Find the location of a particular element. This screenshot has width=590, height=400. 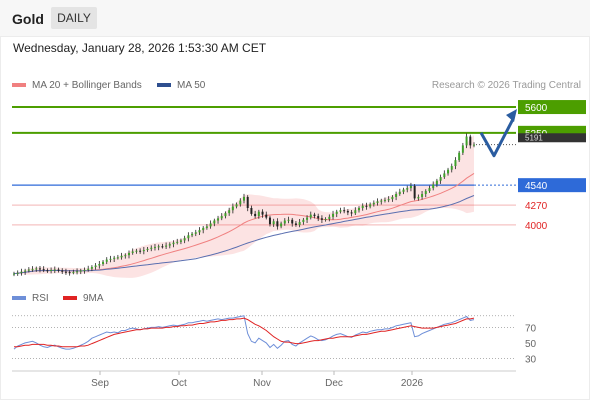

legend-ma50-label: MA 50 is located at coordinates (191, 85).